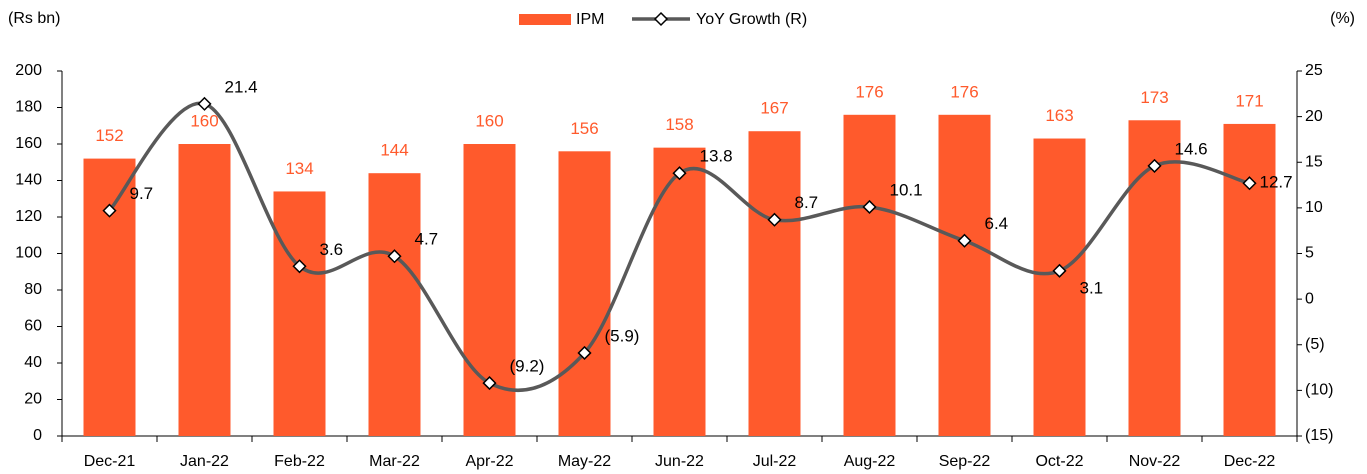 The image size is (1367, 474). What do you see at coordinates (1250, 461) in the screenshot?
I see `x-tick-label: Dec-22` at bounding box center [1250, 461].